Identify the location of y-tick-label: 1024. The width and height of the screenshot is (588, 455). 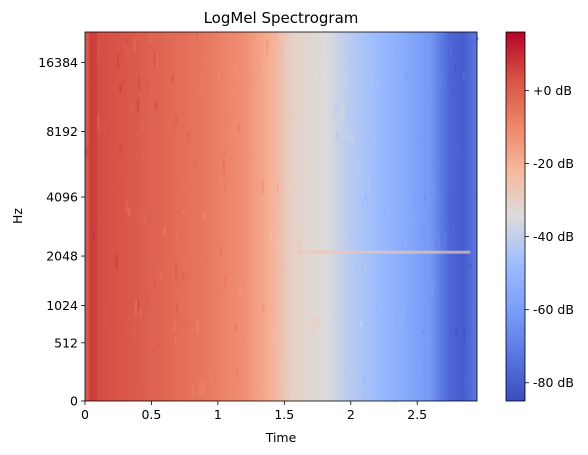
(62, 305).